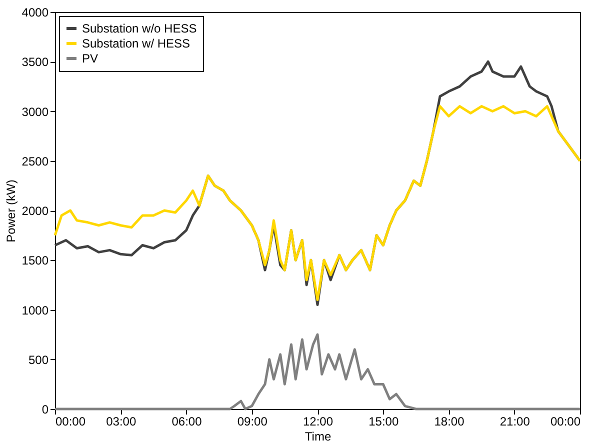  Describe the element at coordinates (11, 211) in the screenshot. I see `y-axis-title: Power (kW)` at that location.